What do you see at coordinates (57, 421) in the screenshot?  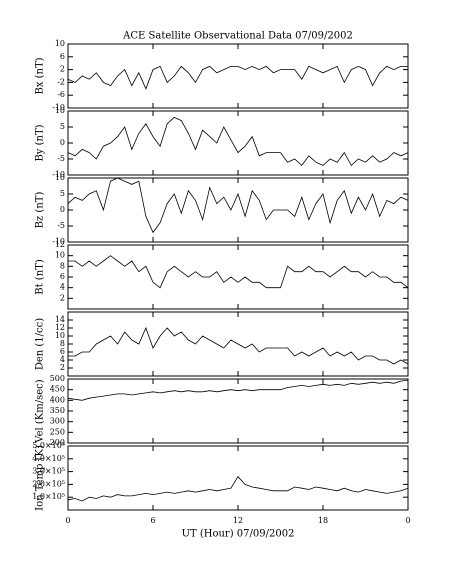 I see `y-tick-label: 300` at bounding box center [57, 421].